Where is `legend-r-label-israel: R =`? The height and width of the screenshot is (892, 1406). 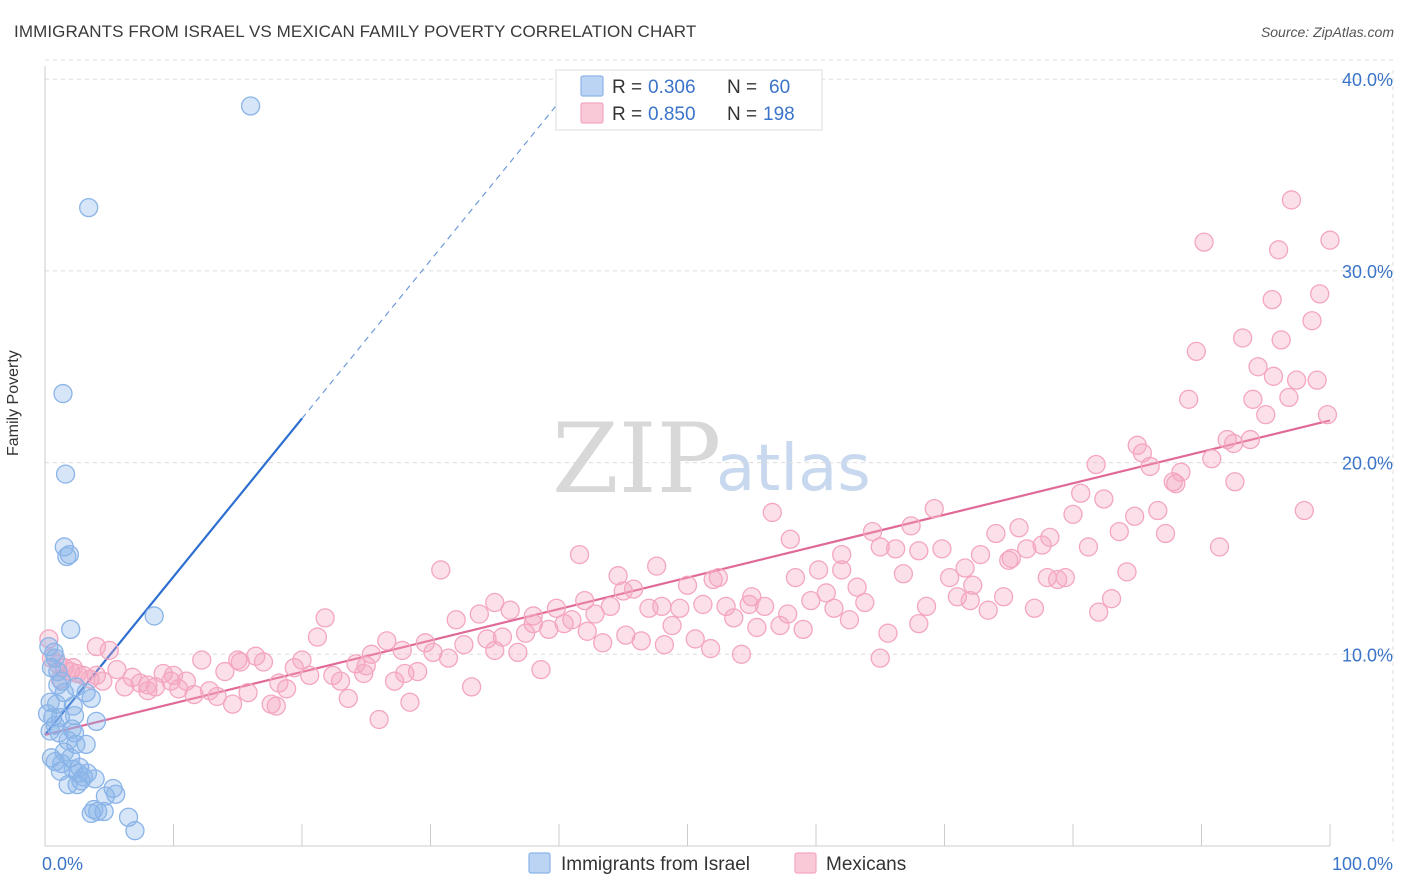
legend-r-label-israel: R = is located at coordinates (627, 87).